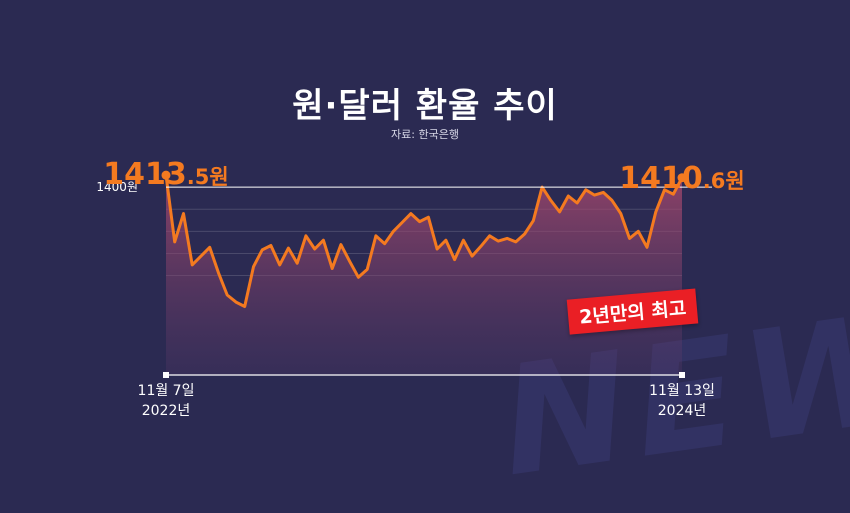  I want to click on start-value-label: 1413.5원, so click(165, 174).